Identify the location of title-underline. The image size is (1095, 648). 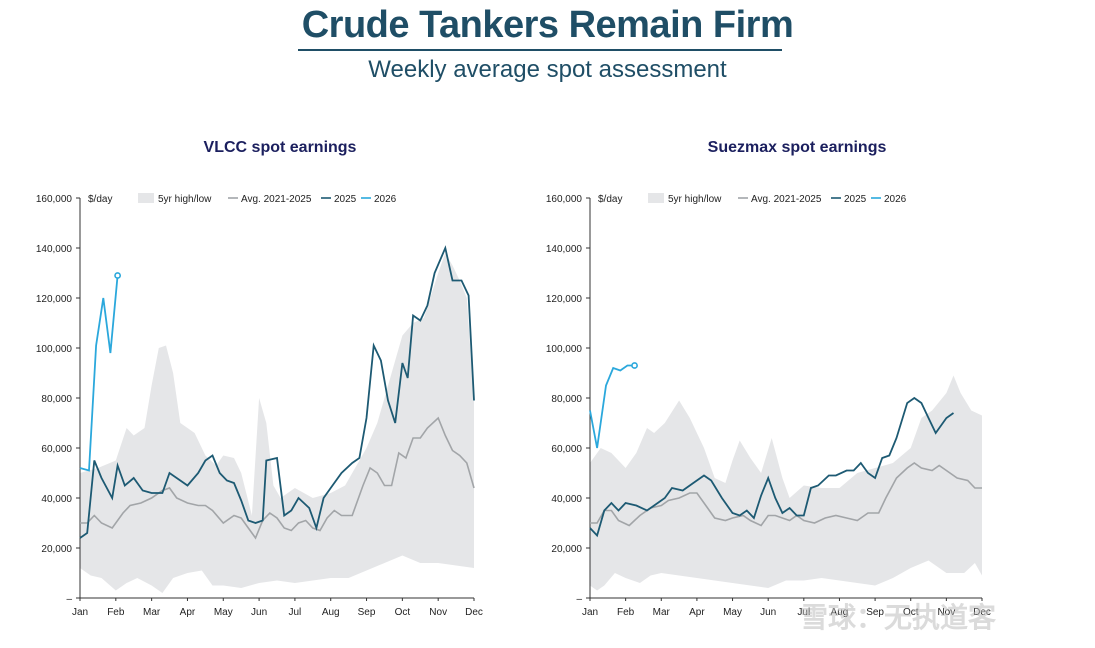
(540, 50).